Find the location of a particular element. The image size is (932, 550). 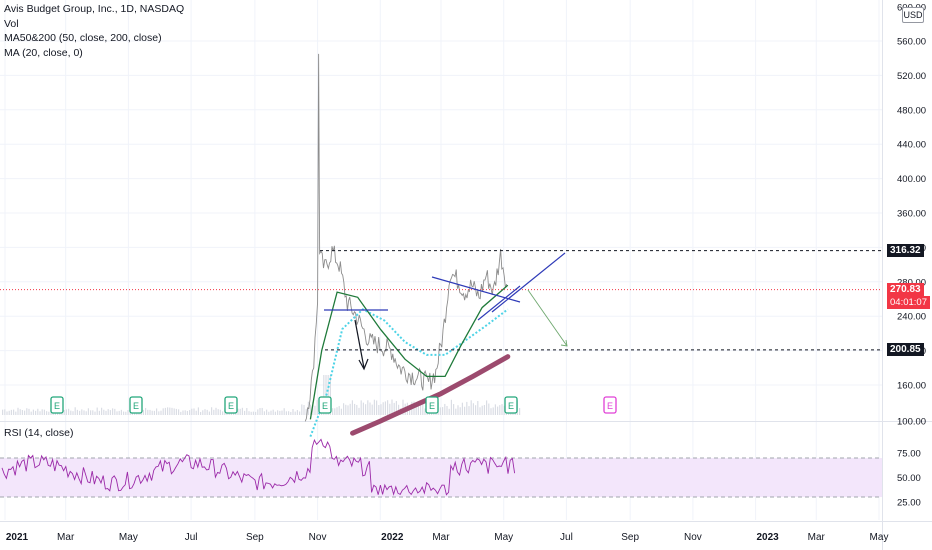

price-tick-label: 240.00 is located at coordinates (911, 317).